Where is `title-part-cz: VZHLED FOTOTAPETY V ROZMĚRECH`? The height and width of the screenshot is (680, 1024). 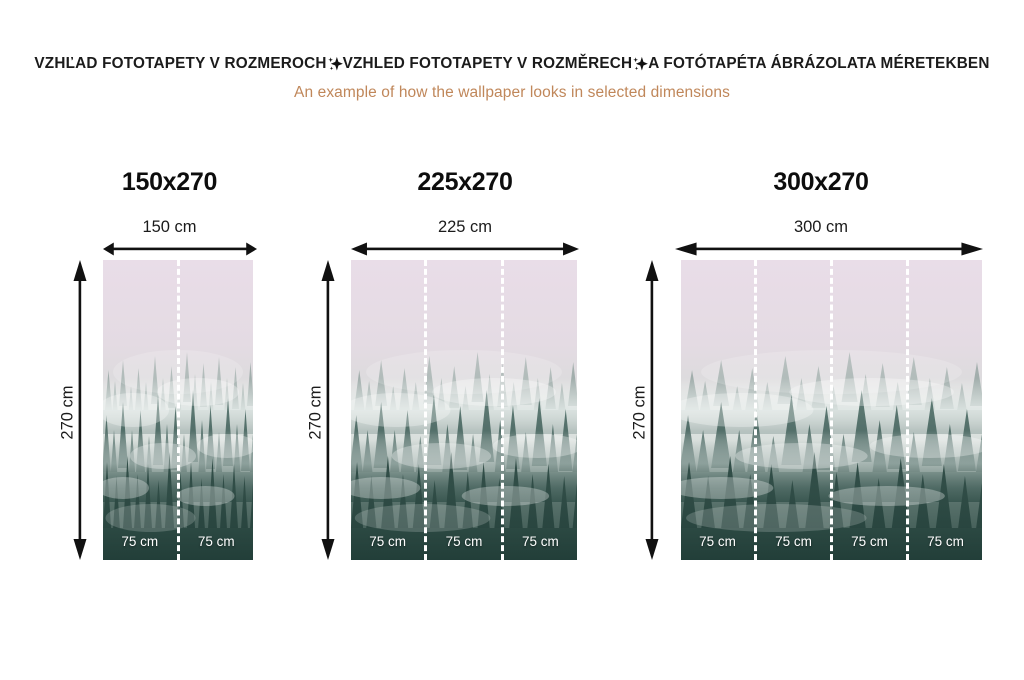
title-part-cz: VZHLED FOTOTAPETY V ROZMĚRECH is located at coordinates (487, 64).